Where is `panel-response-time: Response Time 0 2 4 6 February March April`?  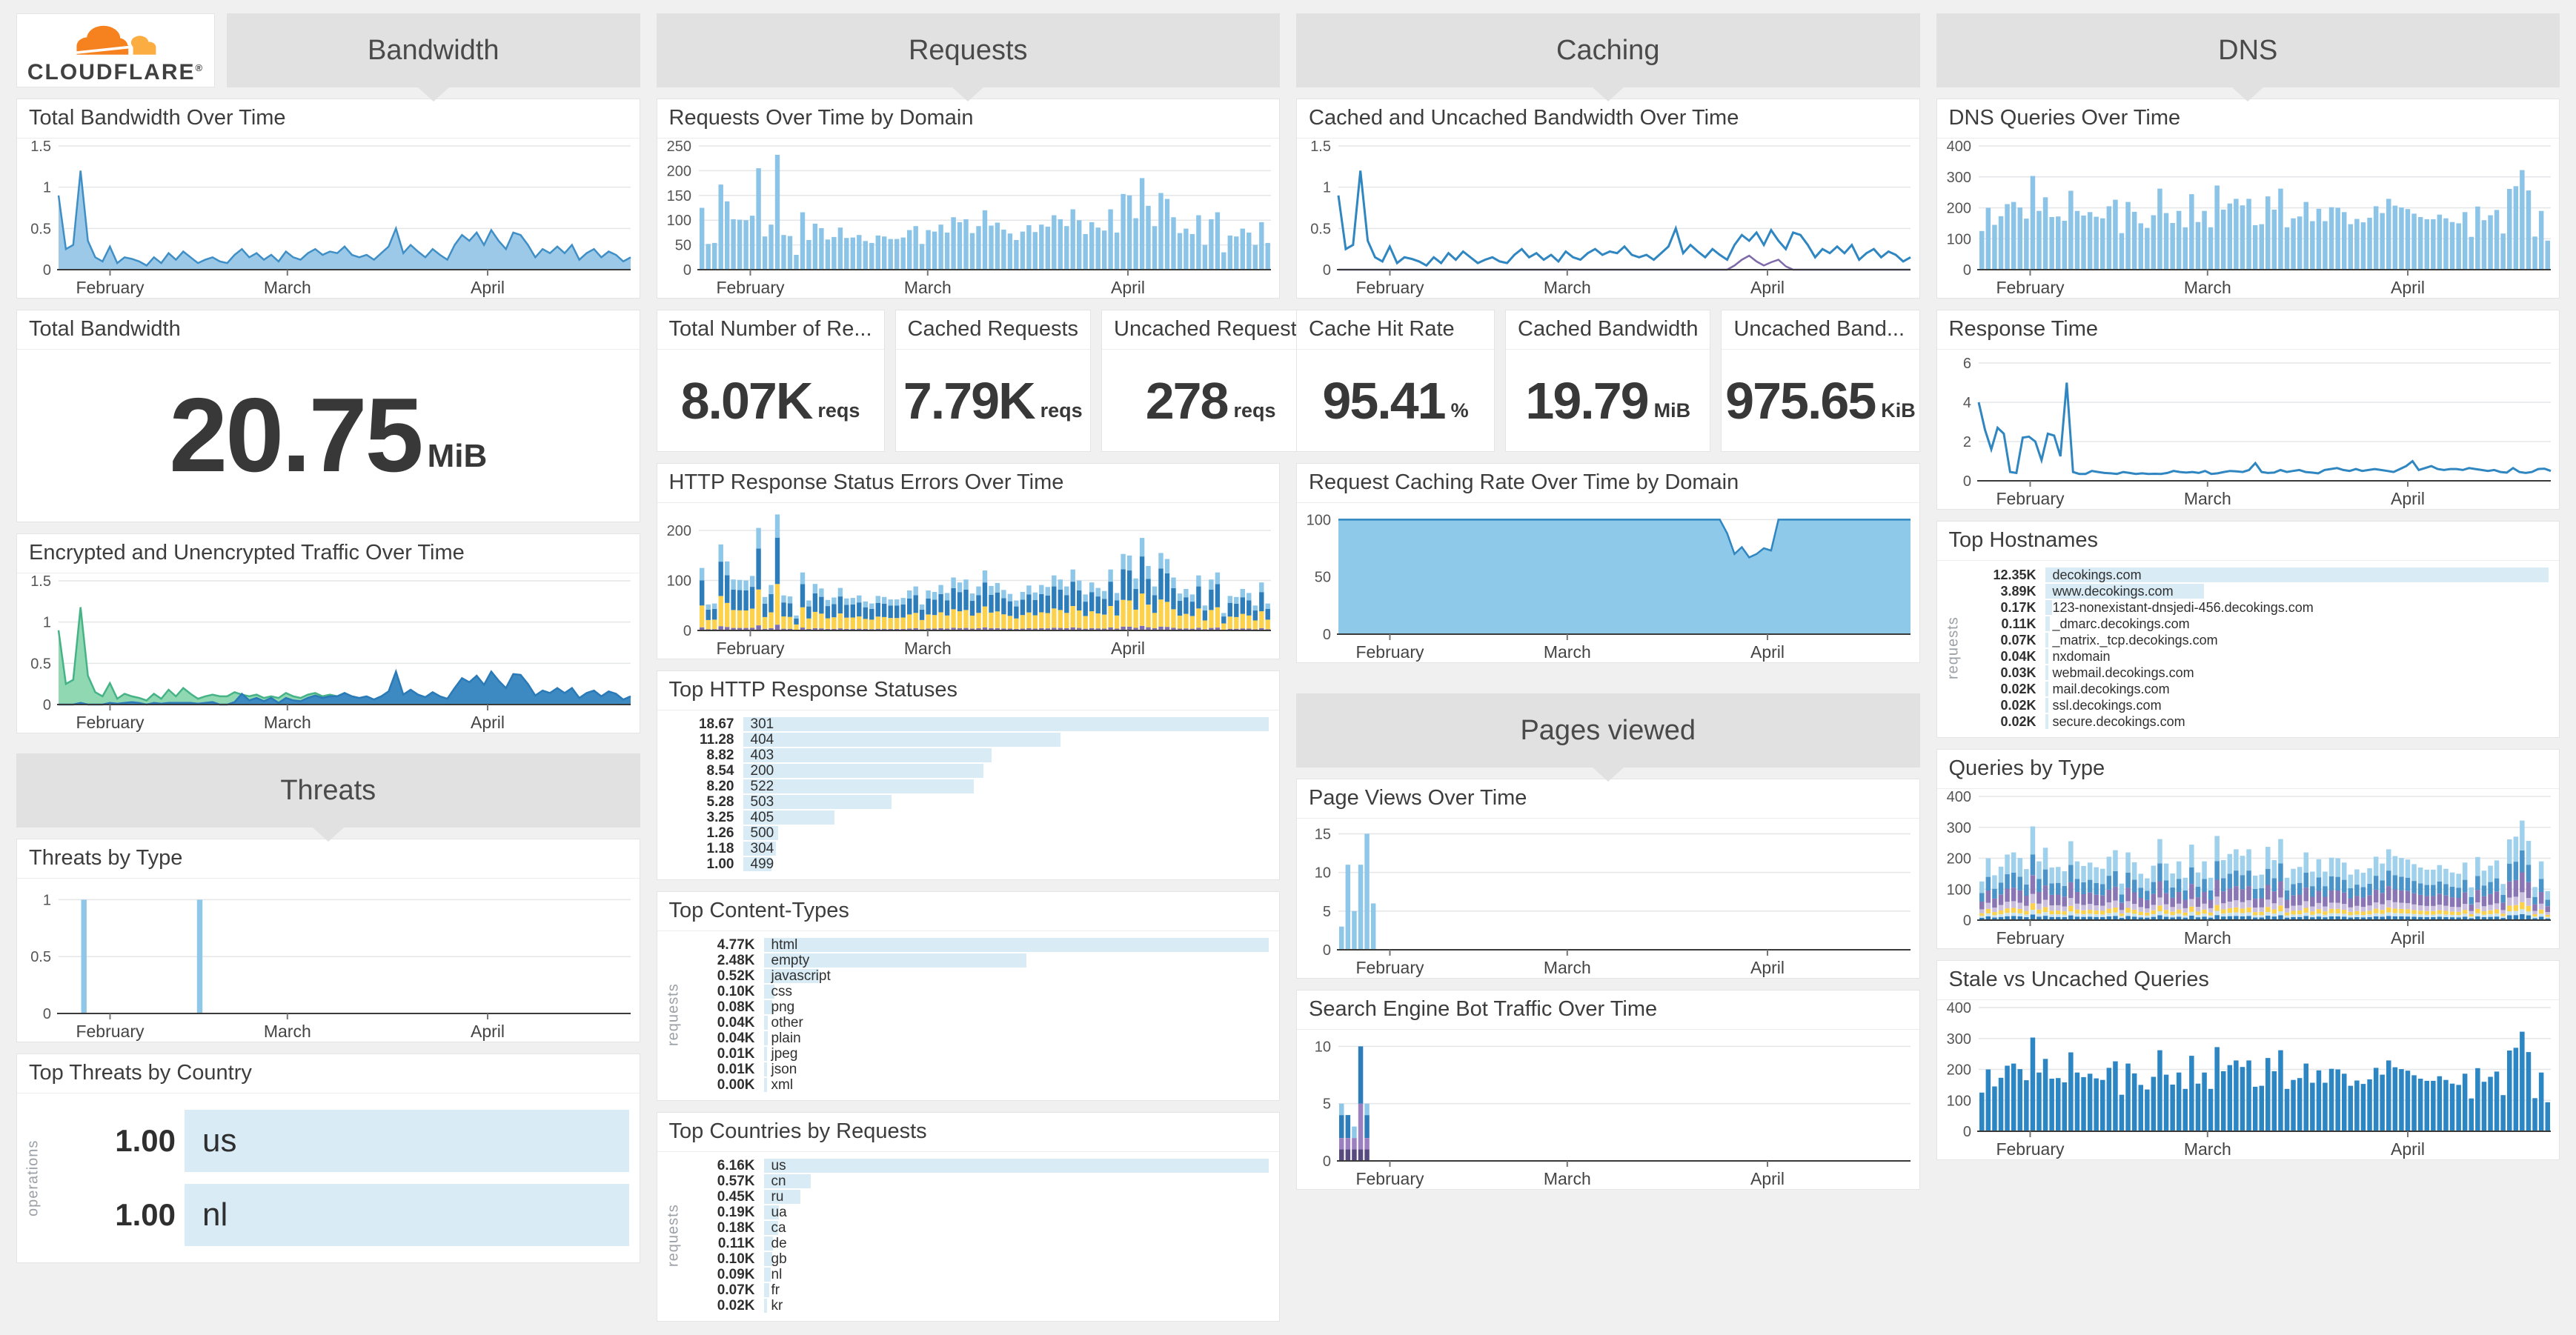 panel-response-time: Response Time 0 2 4 6 February March April is located at coordinates (2248, 410).